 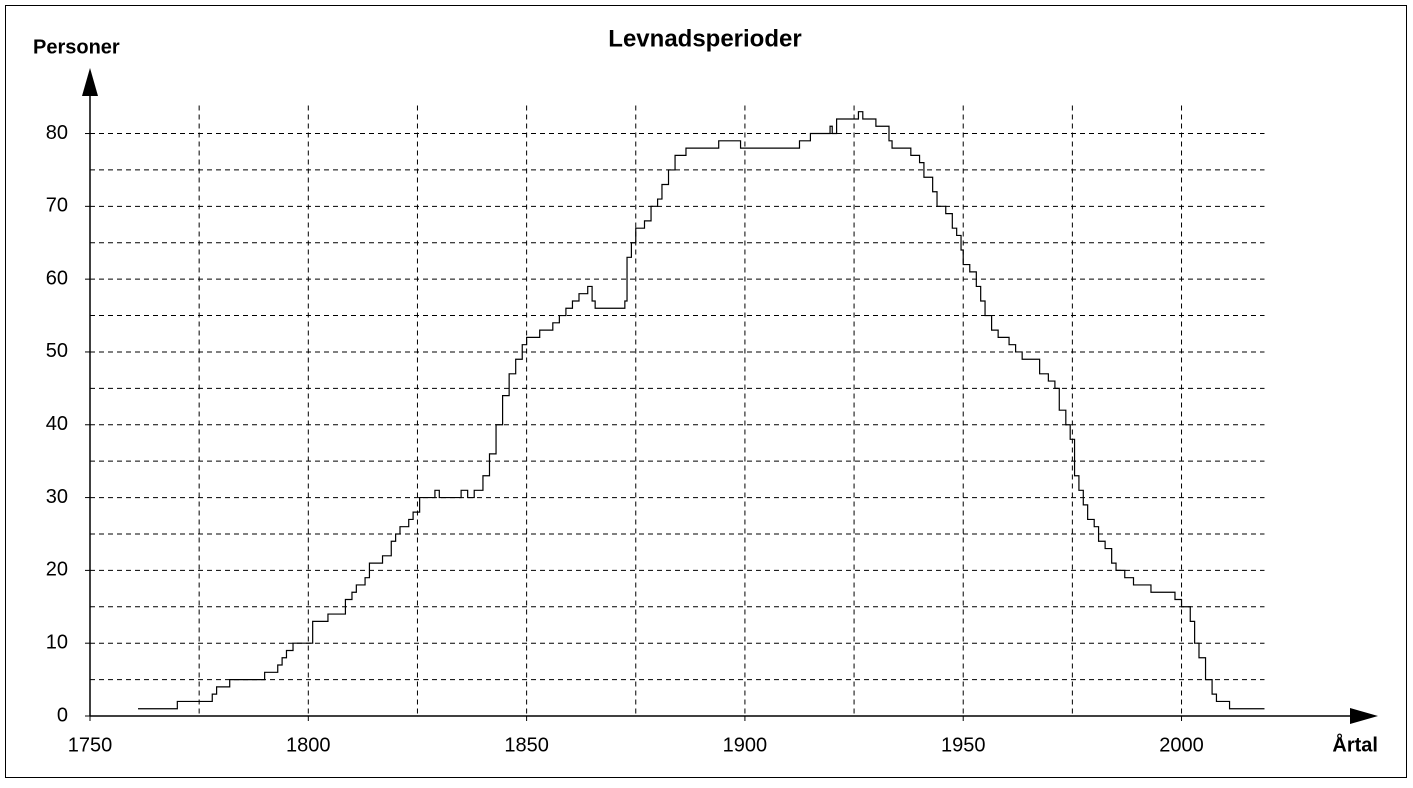 I want to click on x-tick-label: 2000, so click(x=1181, y=745).